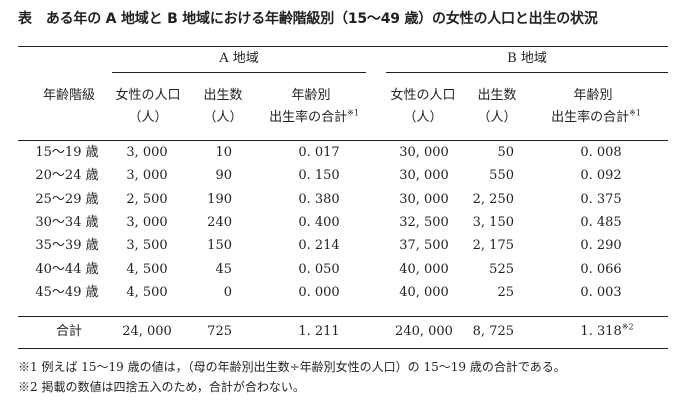  I want to click on table-tag: 表, so click(25, 19).